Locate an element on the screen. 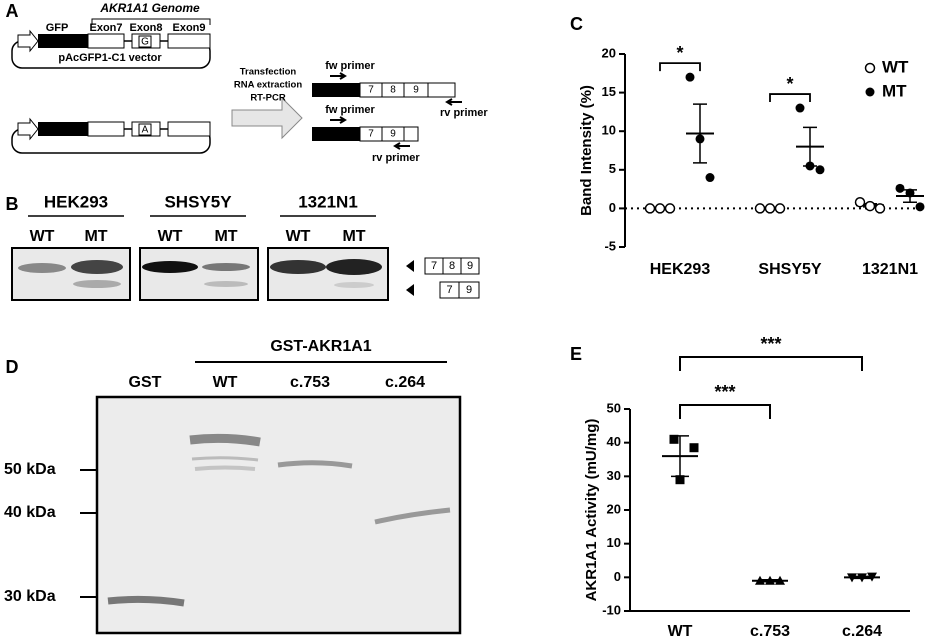 The height and width of the screenshot is (641, 934). y-tick-label: -10 is located at coordinates (611, 609).